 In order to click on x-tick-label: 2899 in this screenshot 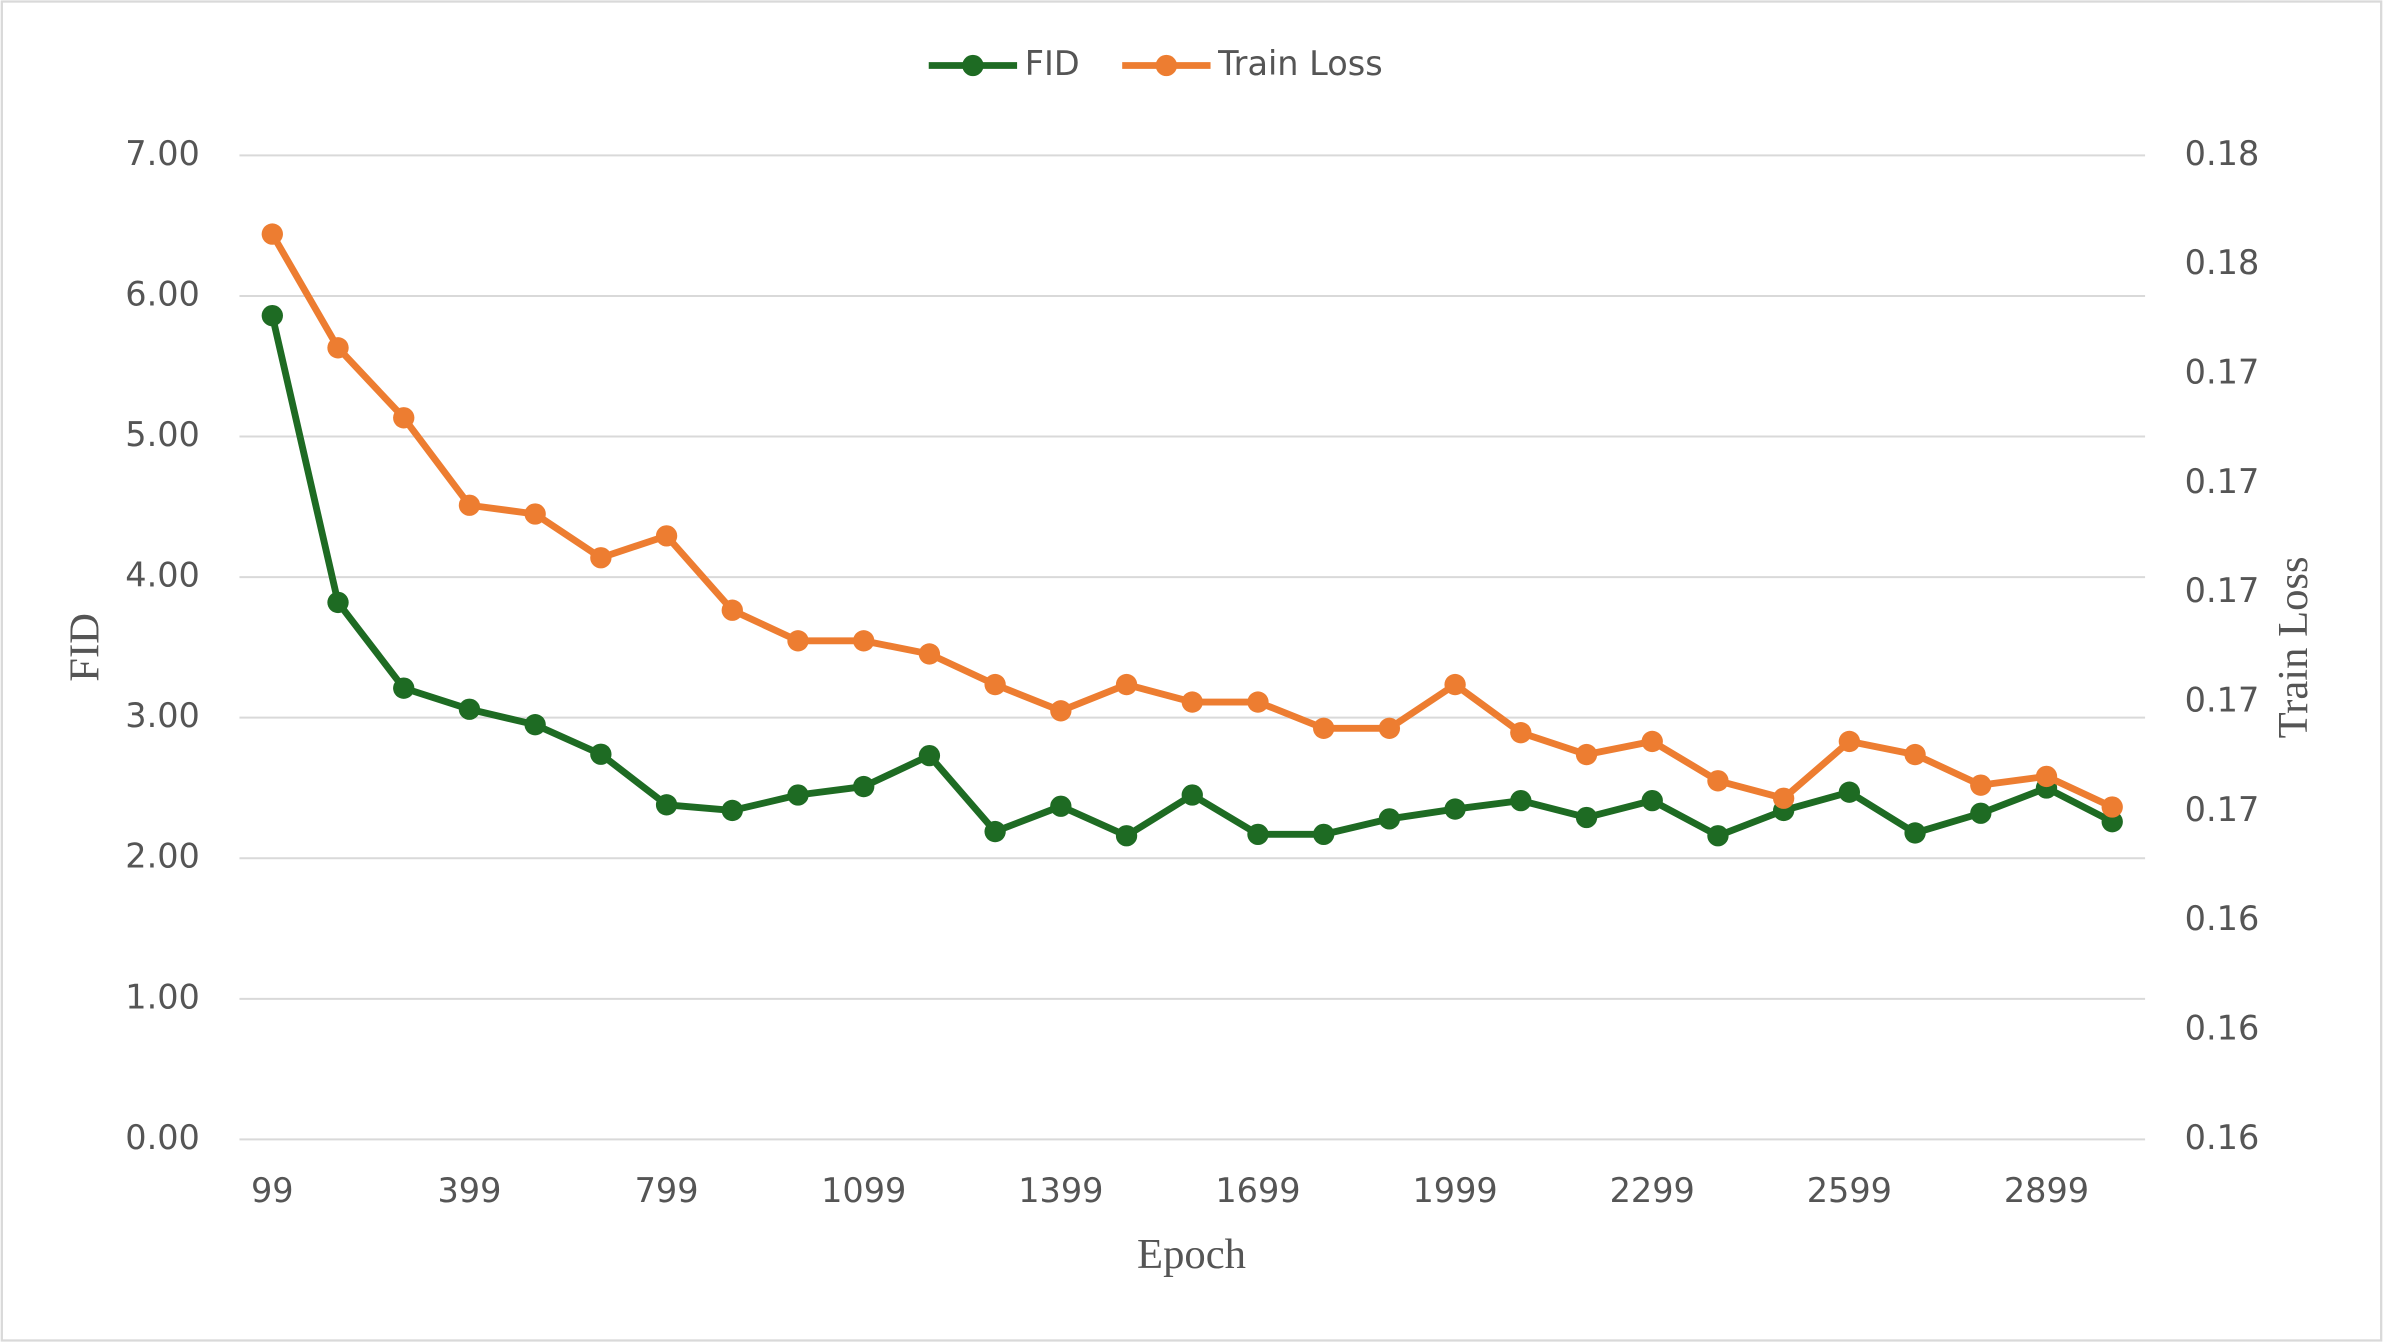, I will do `click(2046, 1190)`.